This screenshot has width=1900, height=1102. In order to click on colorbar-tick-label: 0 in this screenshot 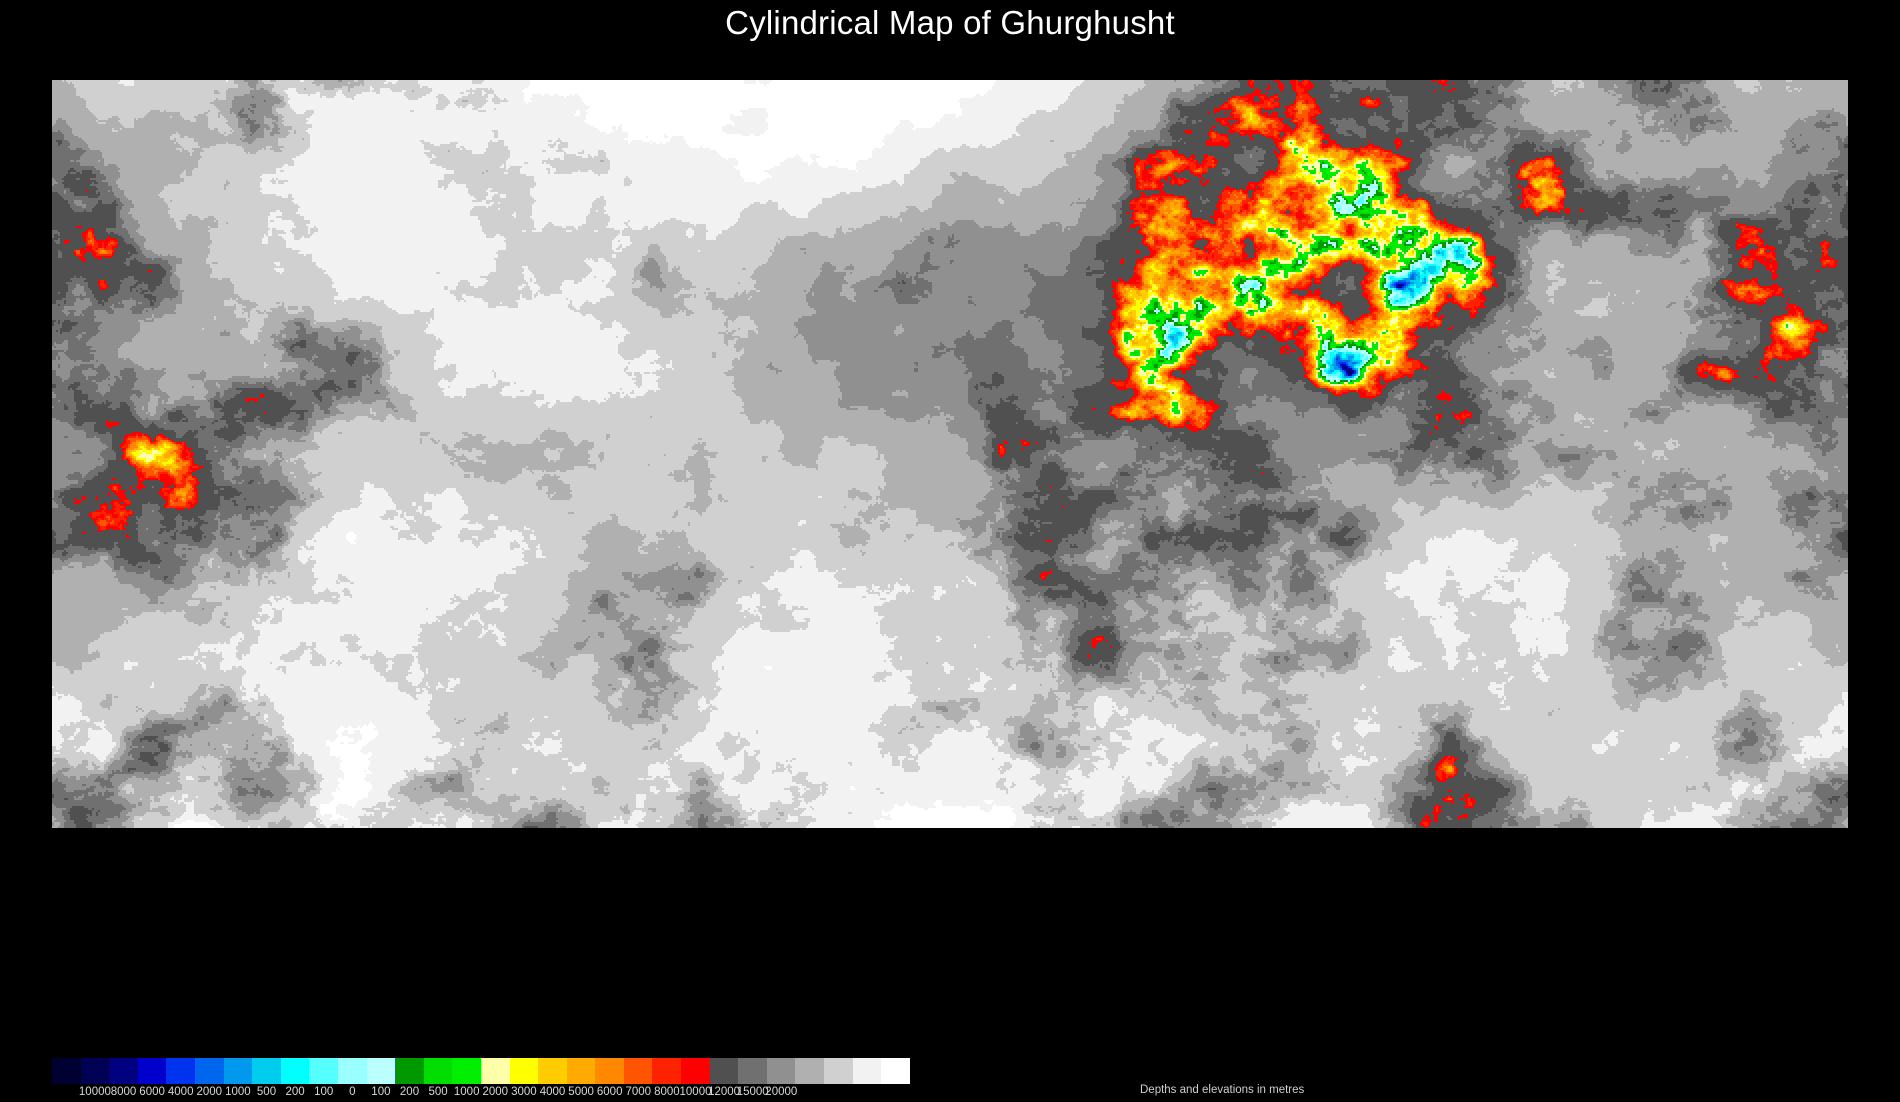, I will do `click(352, 1092)`.